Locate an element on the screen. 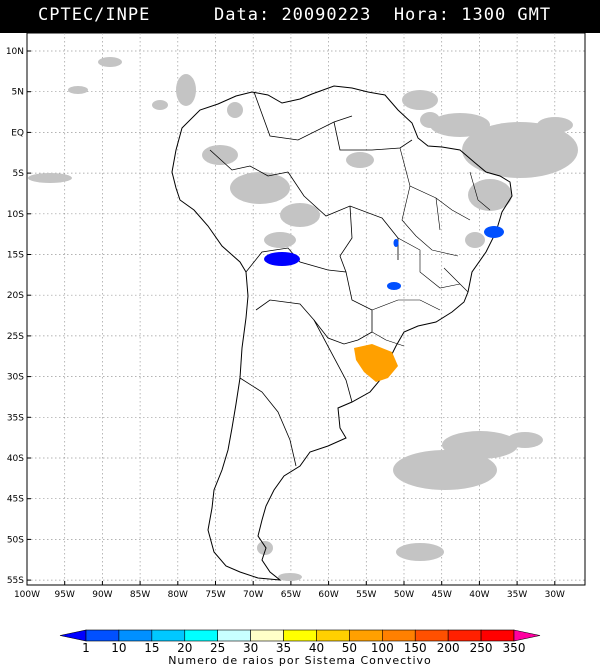  hour-value: 1300 GMT is located at coordinates (506, 15).